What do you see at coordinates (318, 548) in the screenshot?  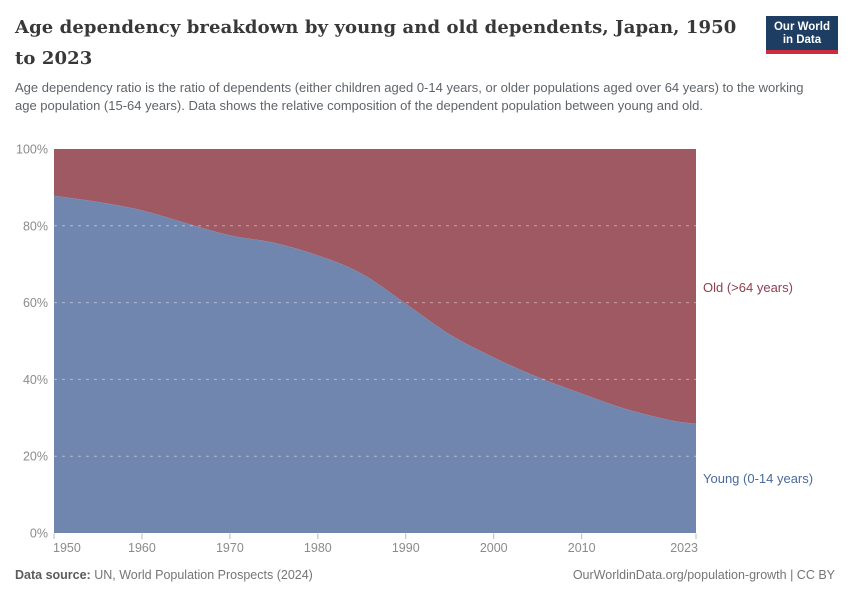 I see `x-axis-label: 1980` at bounding box center [318, 548].